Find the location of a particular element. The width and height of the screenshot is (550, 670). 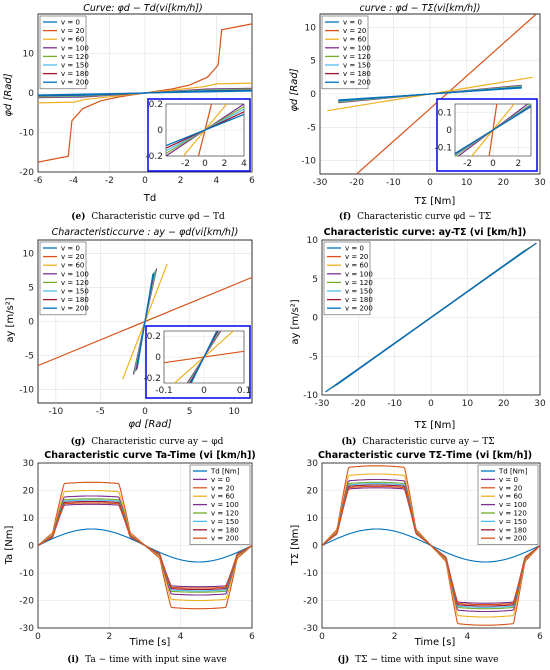

chart-i-ytick-4: 10 is located at coordinates (29, 519).